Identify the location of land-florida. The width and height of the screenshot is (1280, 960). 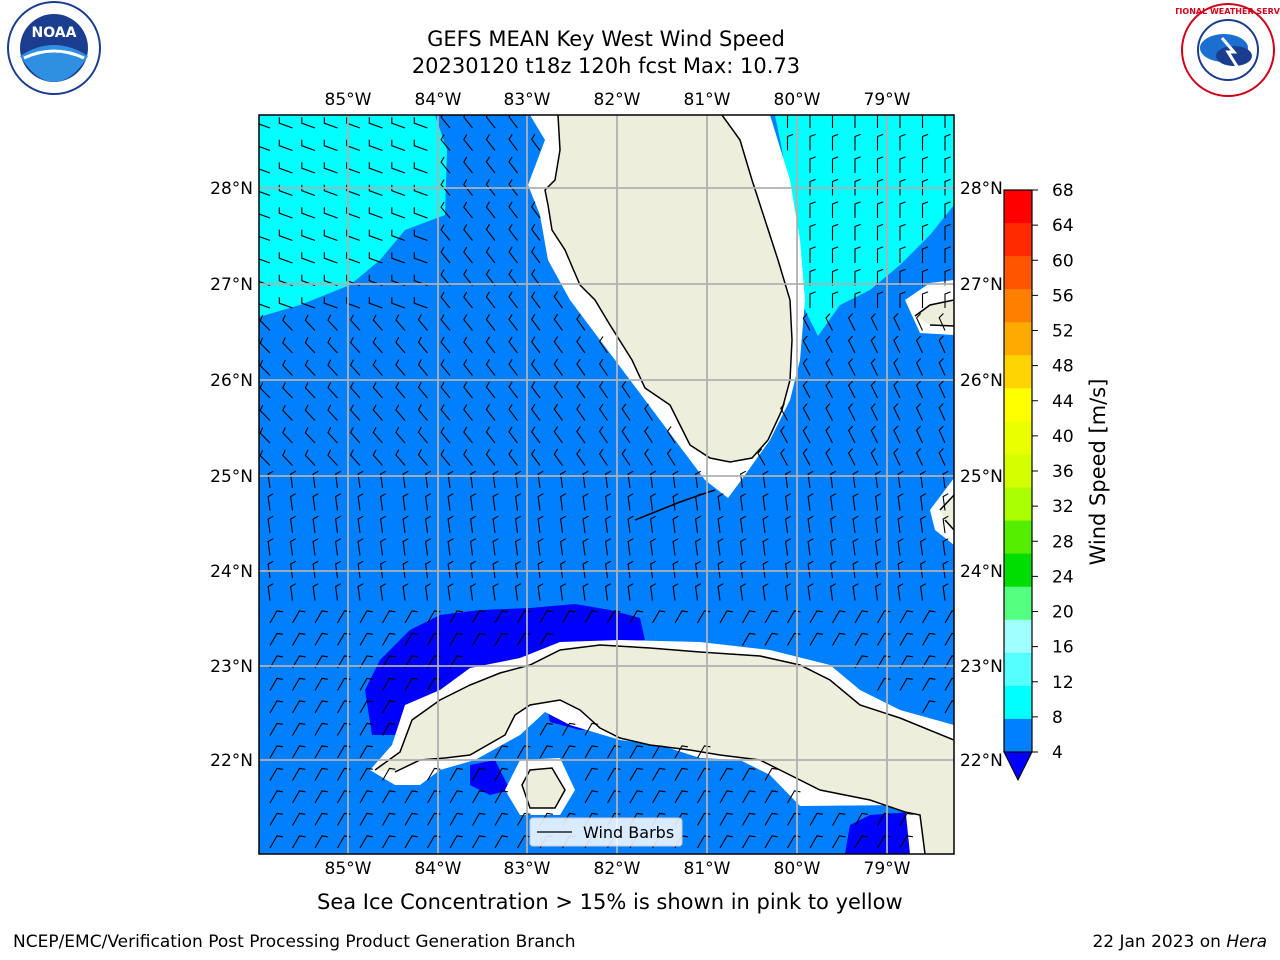
(668, 288).